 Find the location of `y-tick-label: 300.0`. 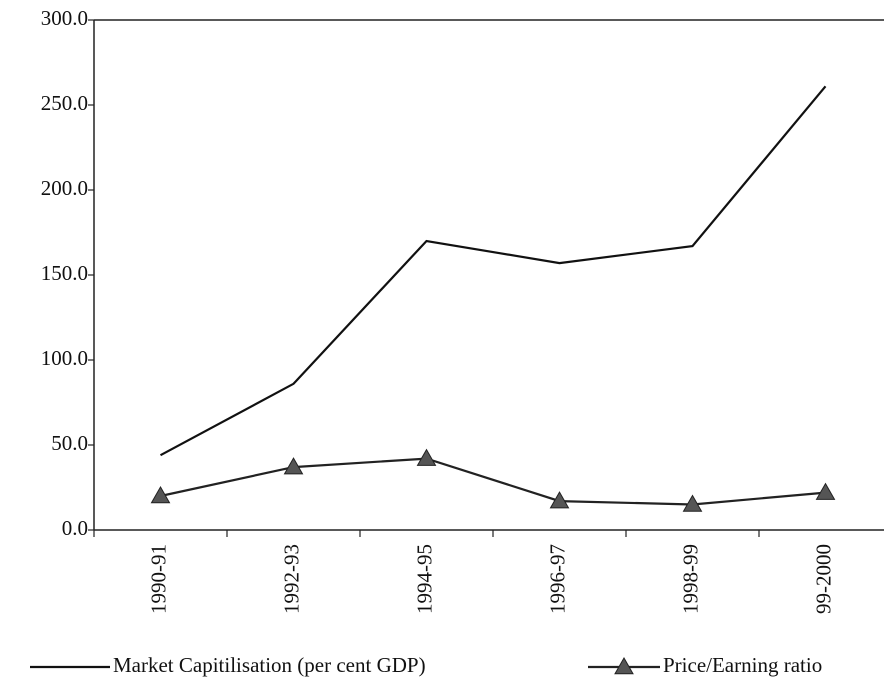

y-tick-label: 300.0 is located at coordinates (64, 18).